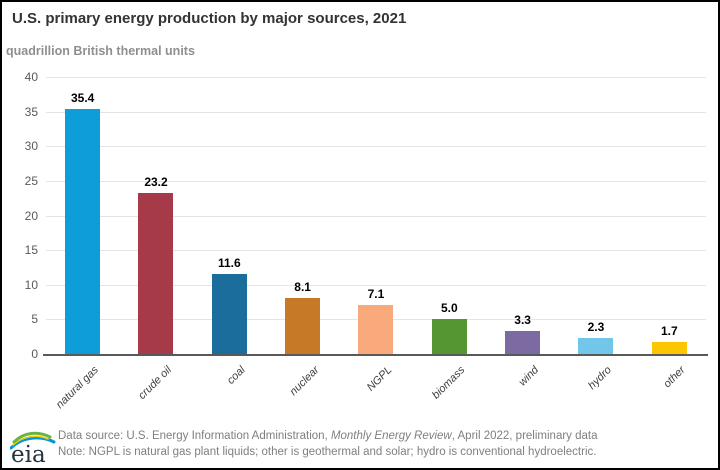  I want to click on x-axis-label-slot: NGPL, so click(375, 389).